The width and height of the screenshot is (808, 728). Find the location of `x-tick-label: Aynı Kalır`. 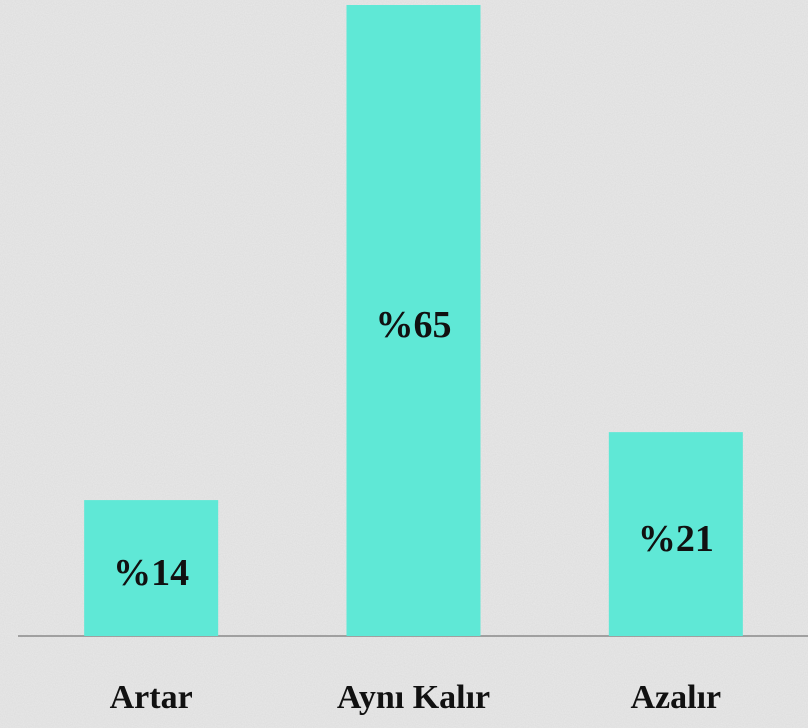

x-tick-label: Aynı Kalır is located at coordinates (413, 697).